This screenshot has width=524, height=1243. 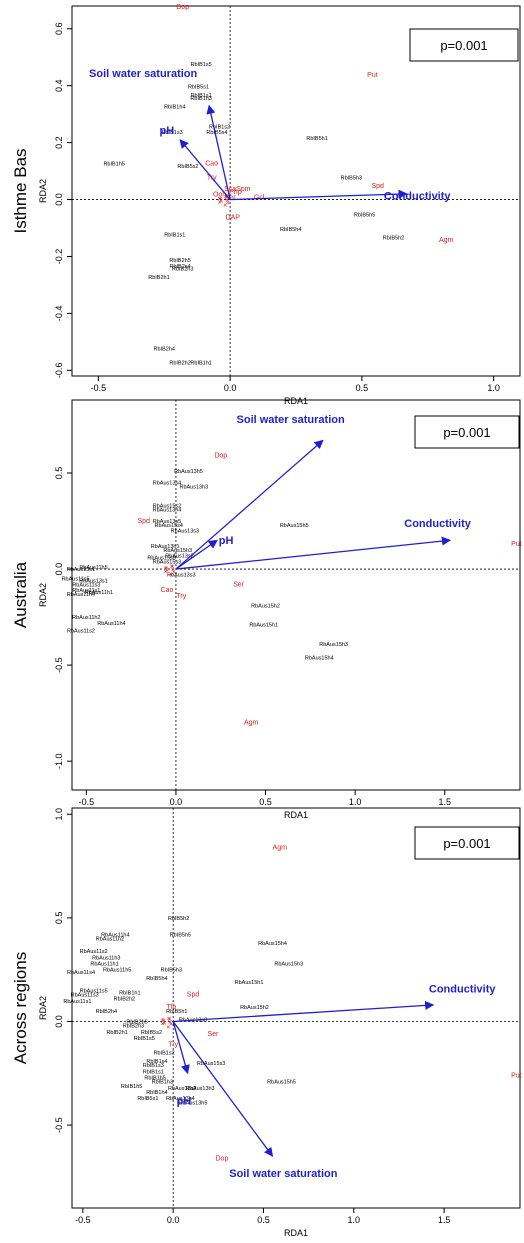 What do you see at coordinates (169, 526) in the screenshot?
I see `site-label: RbAus15s4` at bounding box center [169, 526].